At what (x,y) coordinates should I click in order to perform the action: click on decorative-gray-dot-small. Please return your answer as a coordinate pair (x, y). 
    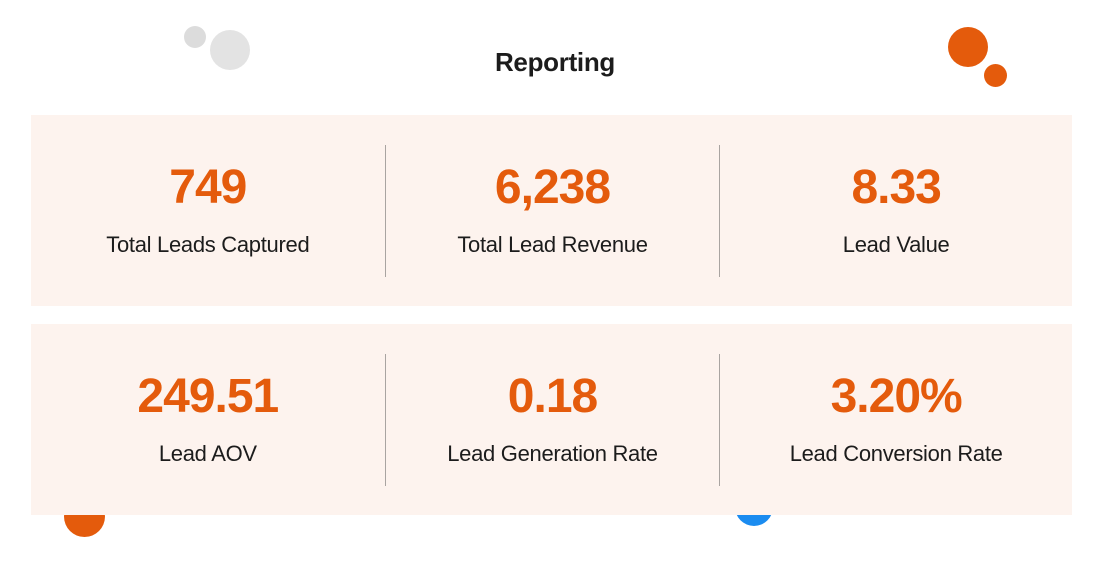
    Looking at the image, I should click on (195, 37).